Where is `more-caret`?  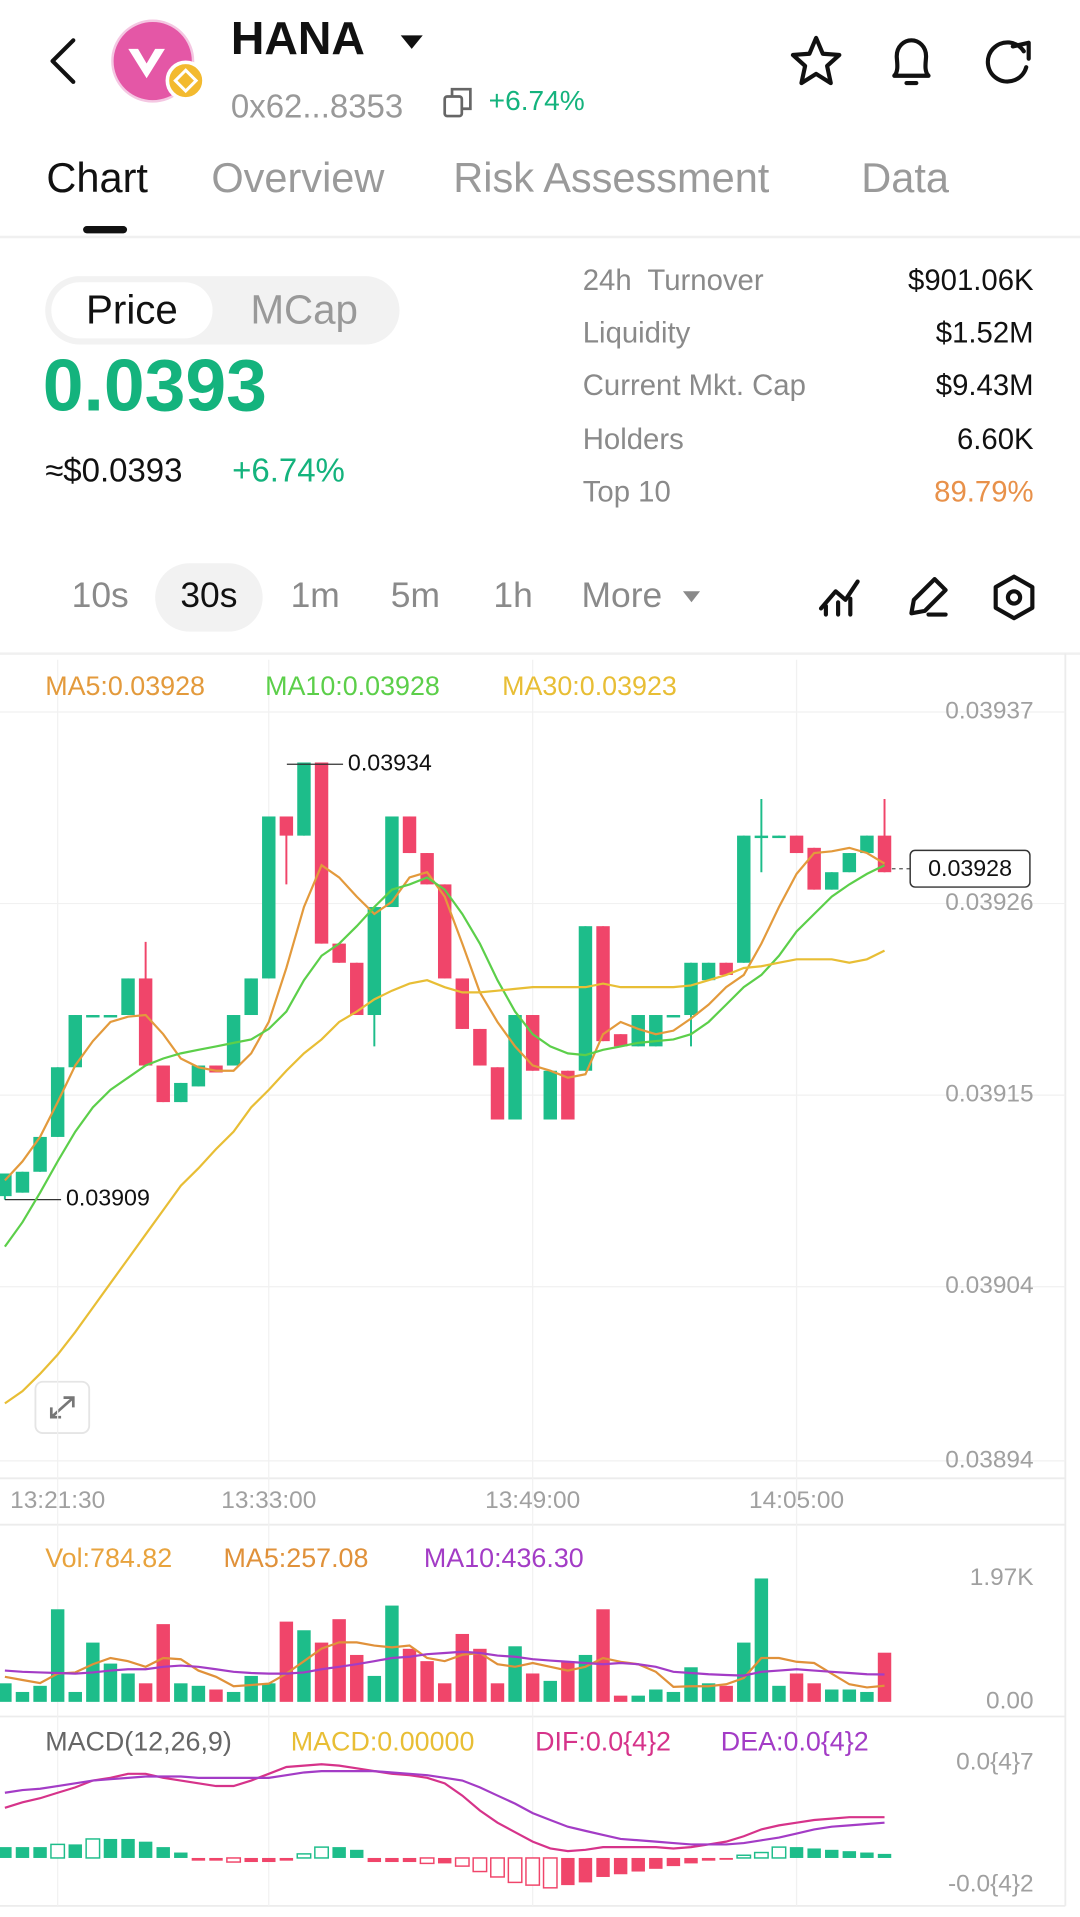 more-caret is located at coordinates (691, 597).